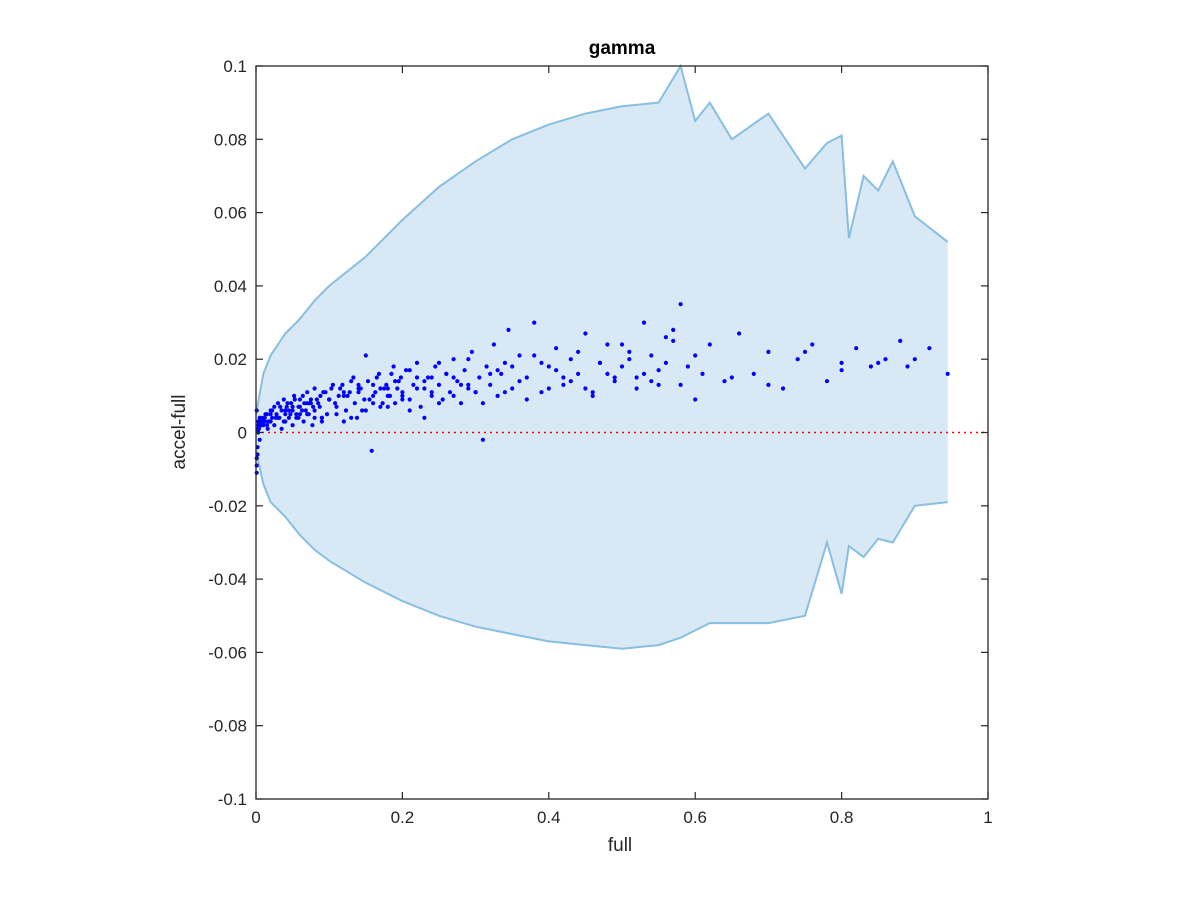 The width and height of the screenshot is (1200, 900). I want to click on x-tick-label: 0.6, so click(695, 817).